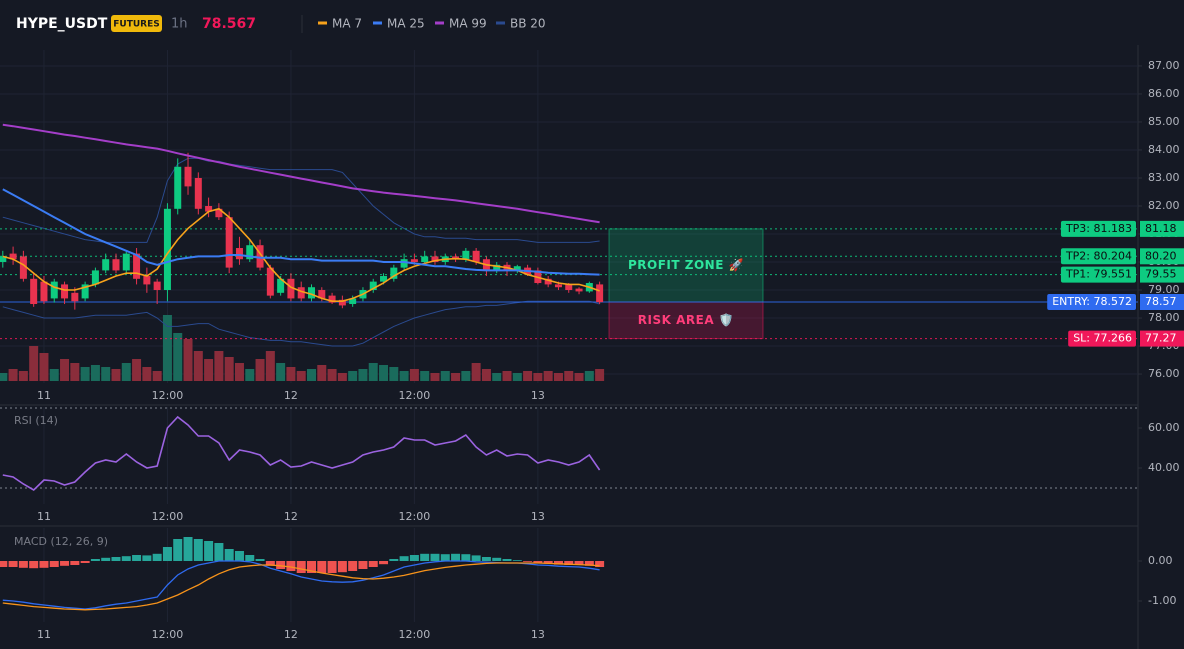 This screenshot has height=649, width=1184. Describe the element at coordinates (168, 516) in the screenshot. I see `x-tick-label: 12:00` at that location.